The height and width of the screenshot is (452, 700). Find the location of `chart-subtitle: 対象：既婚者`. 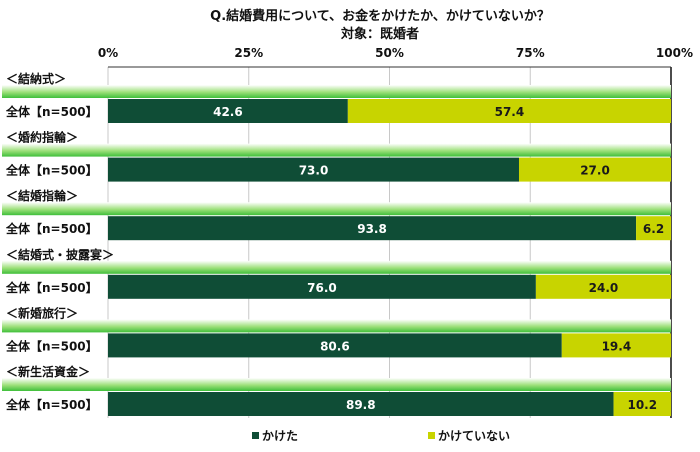

chart-subtitle: 対象：既婚者 is located at coordinates (379, 34).